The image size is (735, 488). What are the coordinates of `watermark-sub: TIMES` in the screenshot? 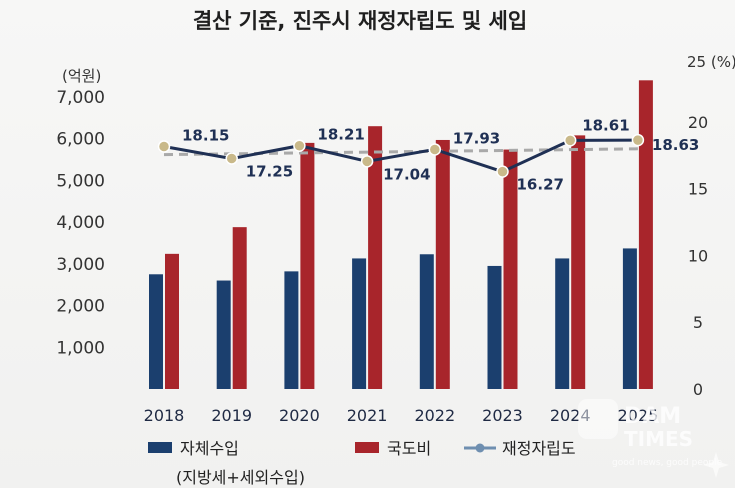 It's located at (658, 439).